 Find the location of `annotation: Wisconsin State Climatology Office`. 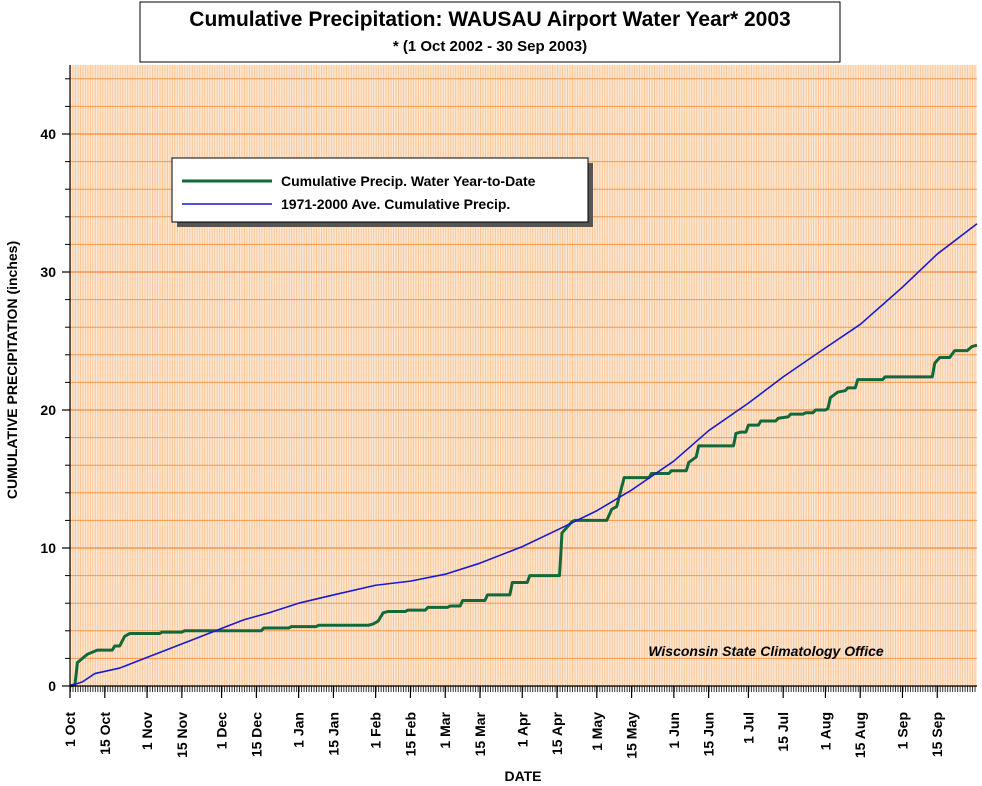

annotation: Wisconsin State Climatology Office is located at coordinates (766, 651).